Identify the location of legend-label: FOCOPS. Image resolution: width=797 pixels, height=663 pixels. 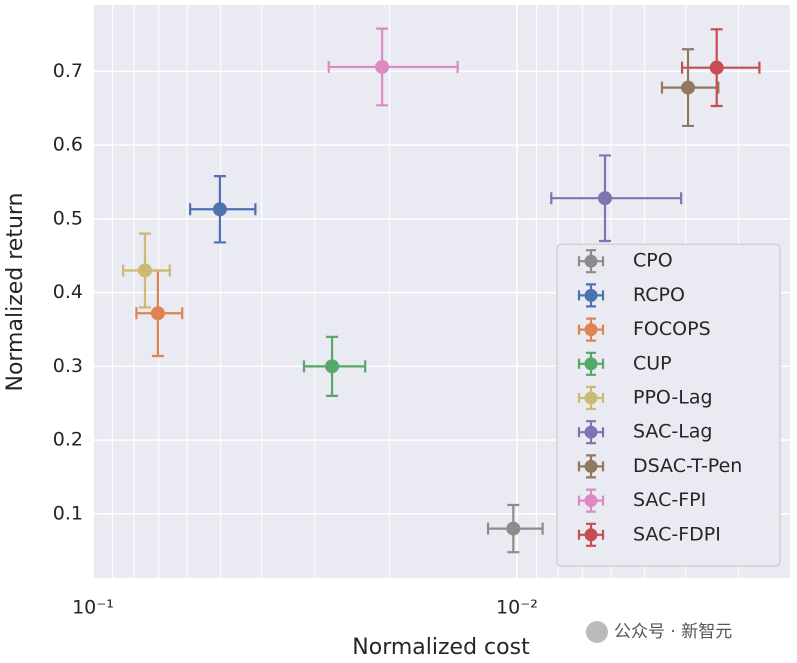
(672, 329).